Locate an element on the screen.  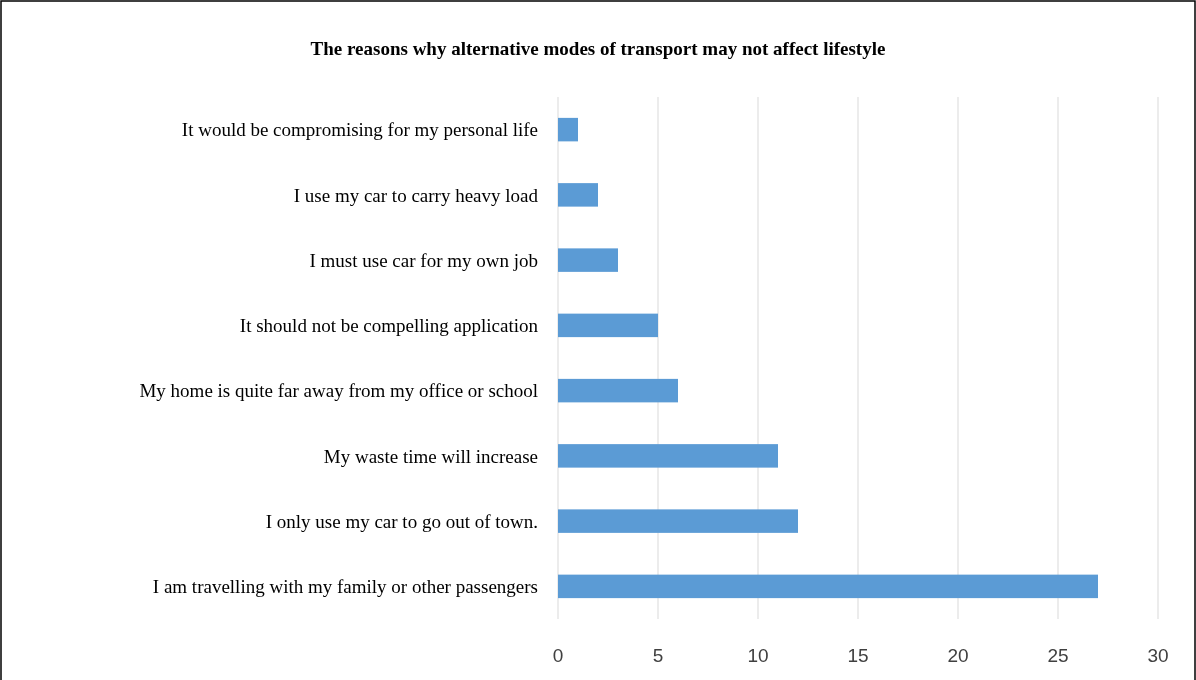
y-tick-label: My waste time will increase is located at coordinates (430, 456).